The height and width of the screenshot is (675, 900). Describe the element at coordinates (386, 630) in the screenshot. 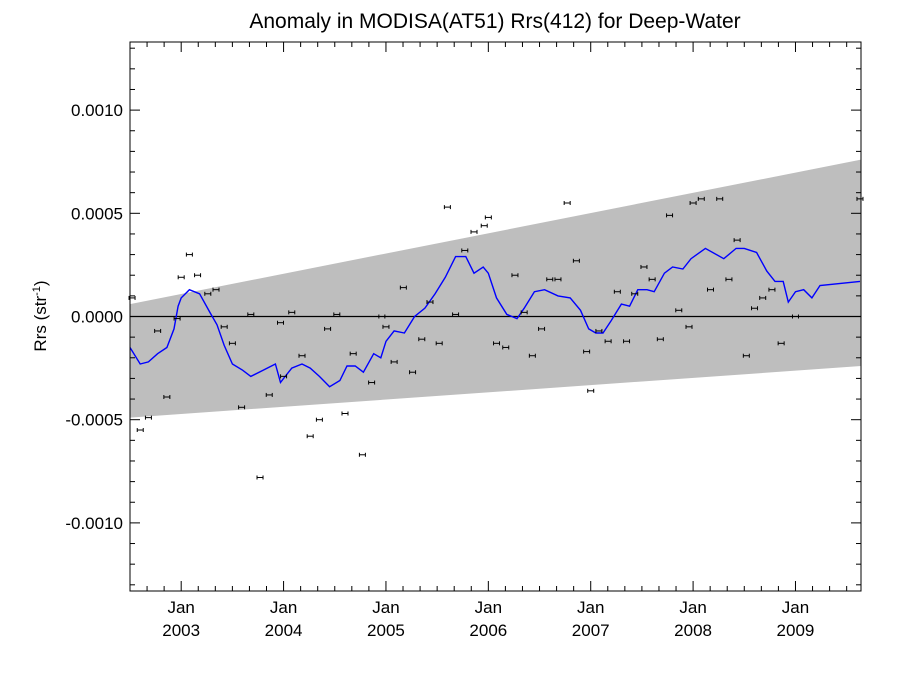

I see `x-tick-label-year: 2005` at that location.